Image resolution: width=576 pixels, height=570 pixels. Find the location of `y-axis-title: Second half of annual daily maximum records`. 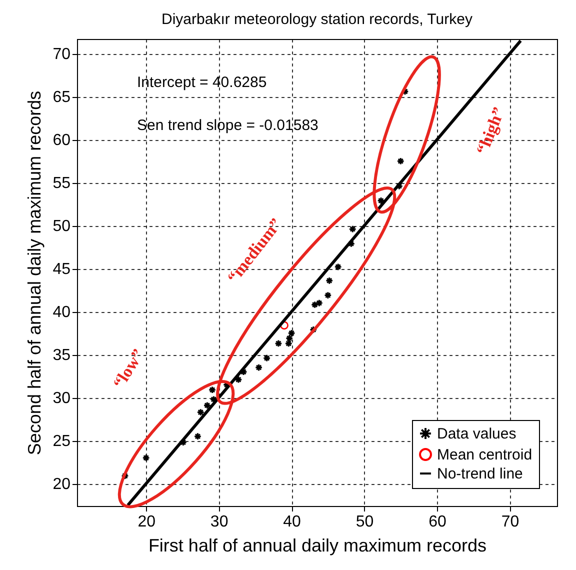

y-axis-title: Second half of annual daily maximum records is located at coordinates (34, 273).